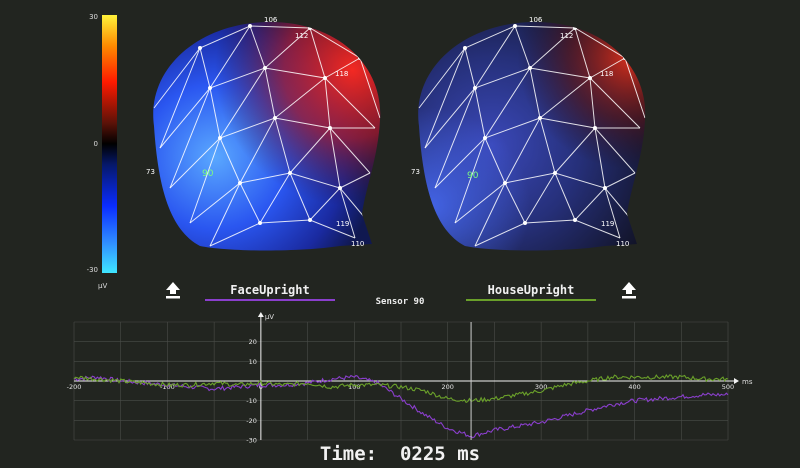  I want to click on x-tick-label: 200, so click(448, 387).